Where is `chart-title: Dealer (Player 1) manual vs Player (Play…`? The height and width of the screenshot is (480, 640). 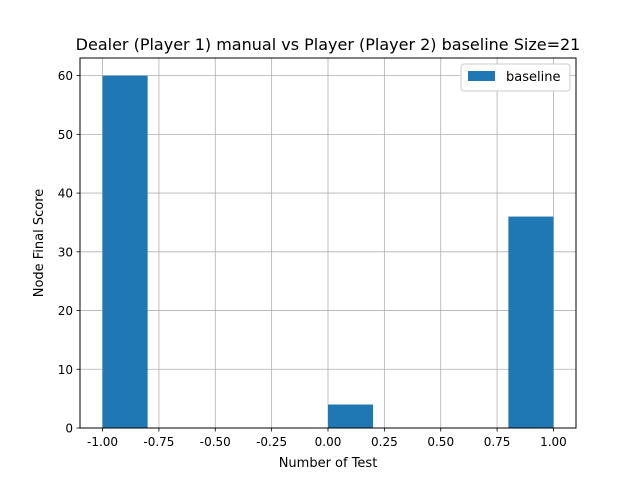 chart-title: Dealer (Player 1) manual vs Player (Play… is located at coordinates (328, 44).